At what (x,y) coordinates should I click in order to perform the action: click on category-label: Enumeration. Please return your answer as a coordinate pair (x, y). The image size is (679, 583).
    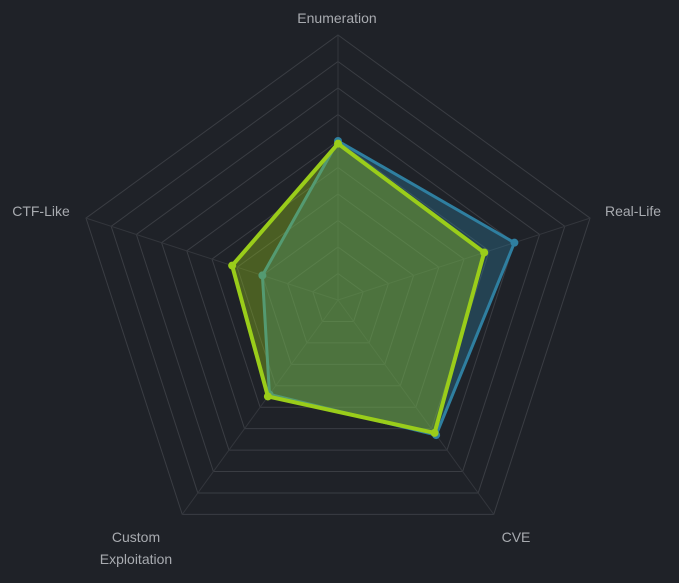
    Looking at the image, I should click on (337, 18).